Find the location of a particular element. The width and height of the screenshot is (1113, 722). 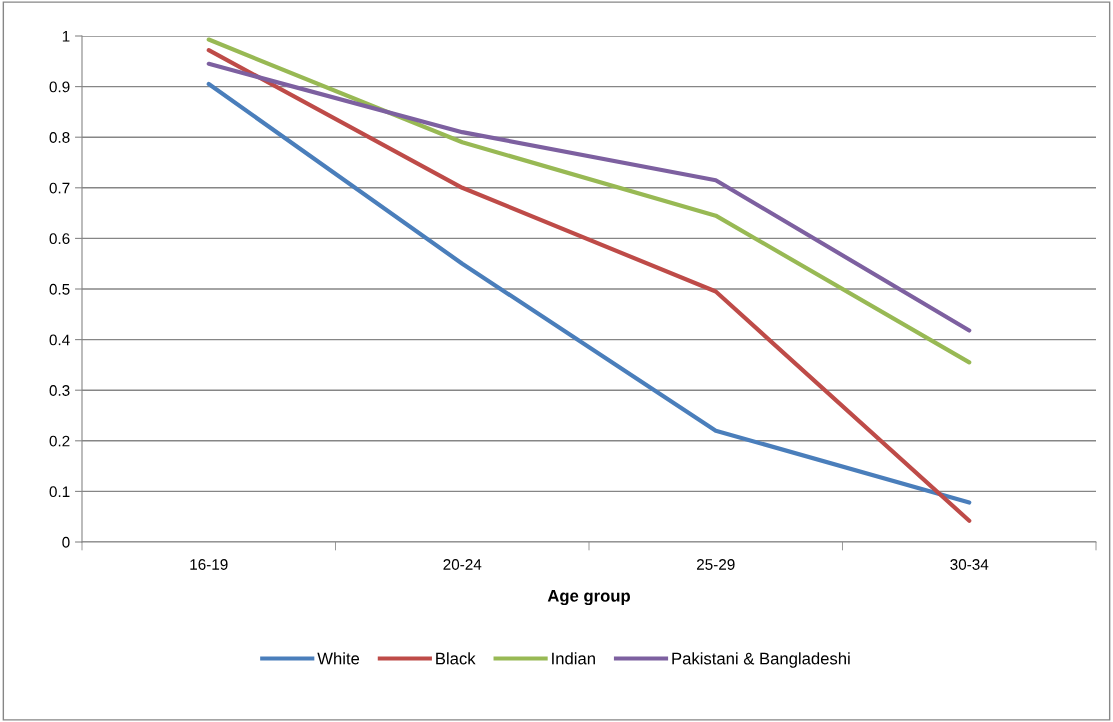

y-tick-label: 0.6 is located at coordinates (59, 239).